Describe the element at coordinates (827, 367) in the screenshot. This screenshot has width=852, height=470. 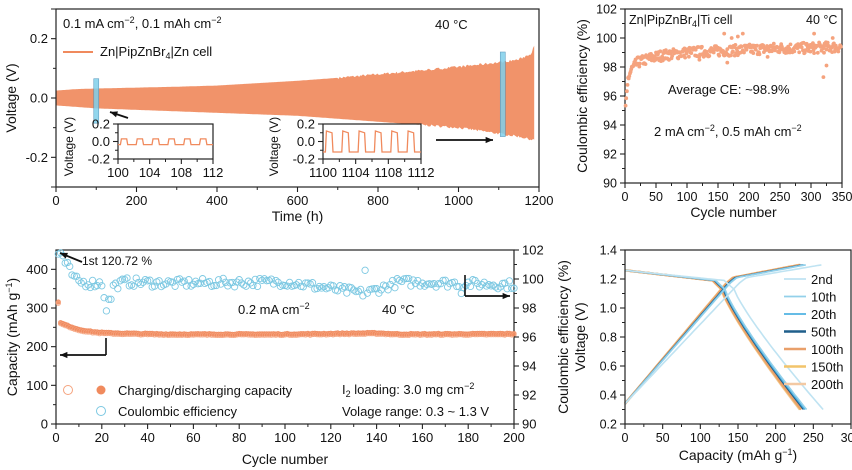
I see `legend-label-150th: 150th` at that location.